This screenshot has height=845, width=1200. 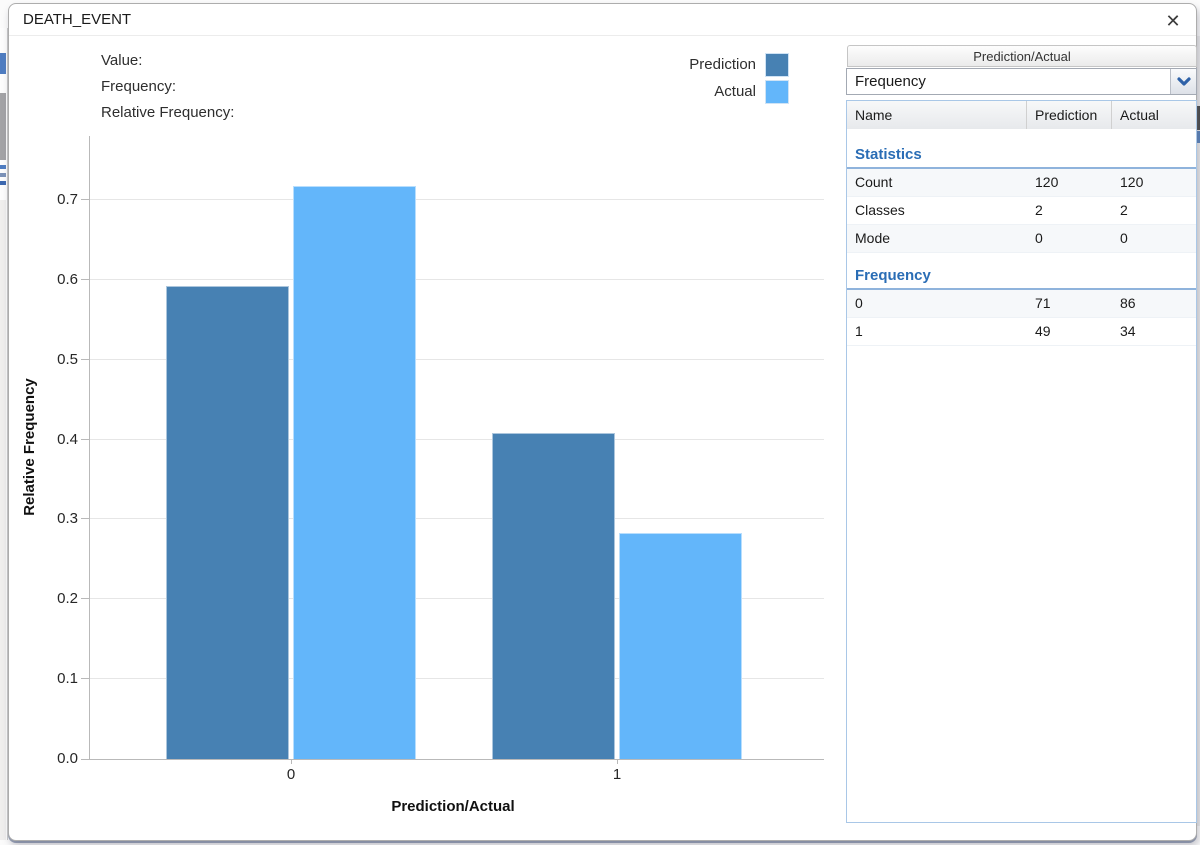 I want to click on section-header-statistics: Statistics, so click(x=1021, y=155).